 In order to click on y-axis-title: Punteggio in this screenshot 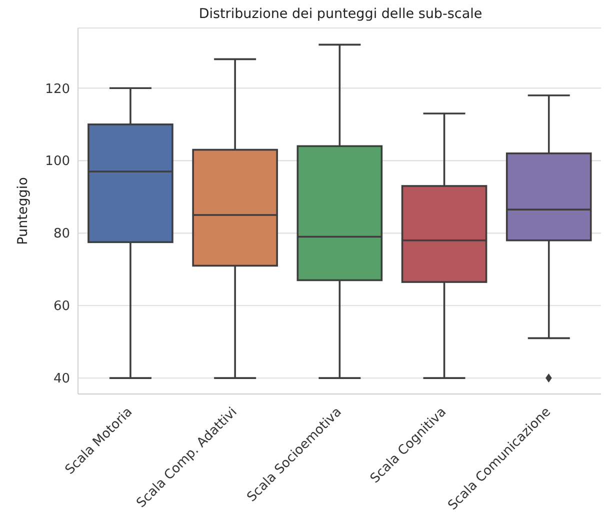, I will do `click(22, 211)`.